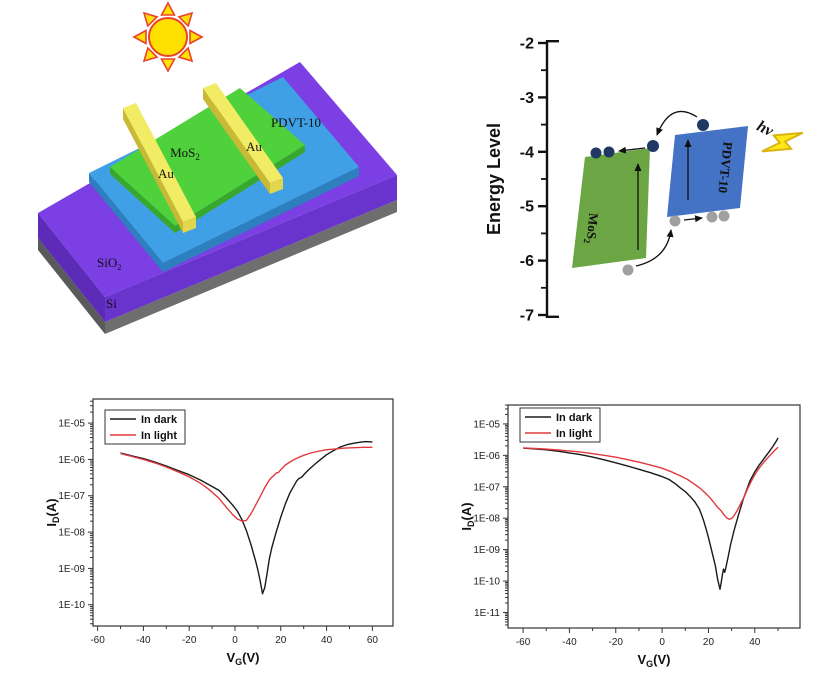 This screenshot has width=836, height=673. Describe the element at coordinates (494, 179) in the screenshot. I see `energy-axis-title: Energy Level` at that location.